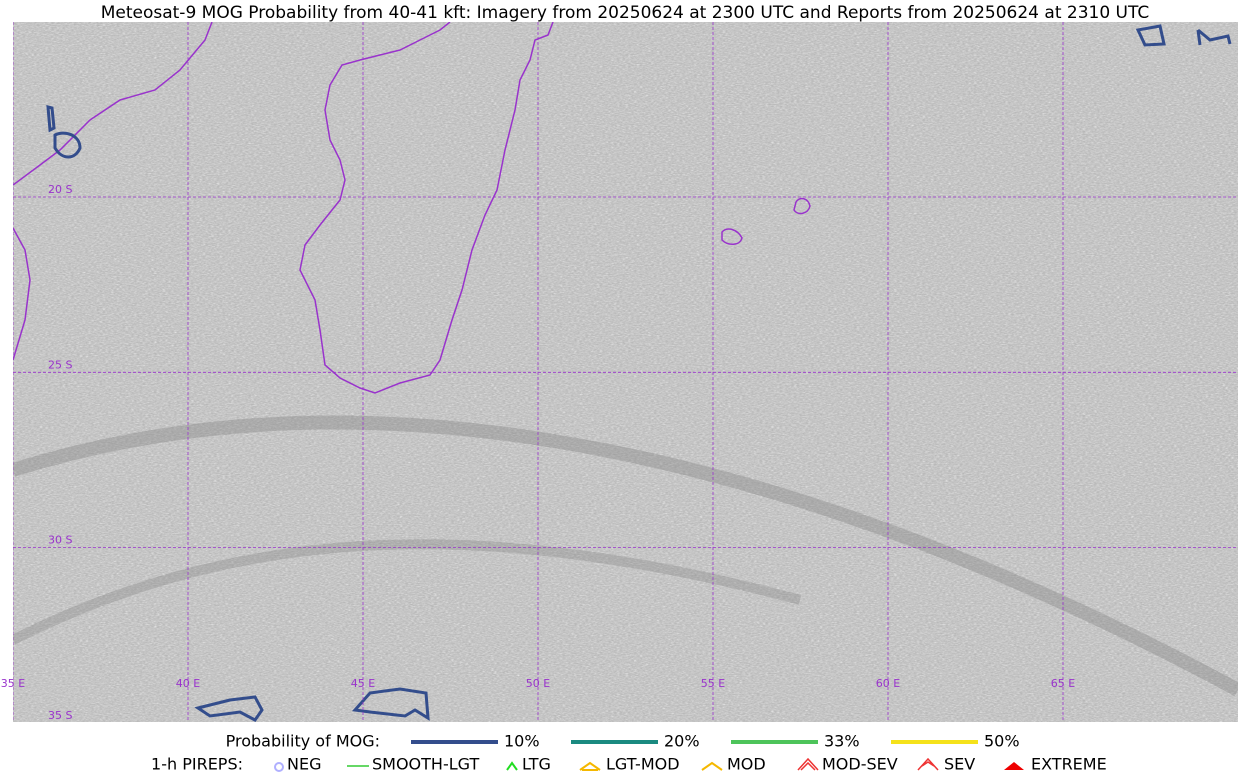  What do you see at coordinates (363, 683) in the screenshot?
I see `lon-label: 45 E` at bounding box center [363, 683].